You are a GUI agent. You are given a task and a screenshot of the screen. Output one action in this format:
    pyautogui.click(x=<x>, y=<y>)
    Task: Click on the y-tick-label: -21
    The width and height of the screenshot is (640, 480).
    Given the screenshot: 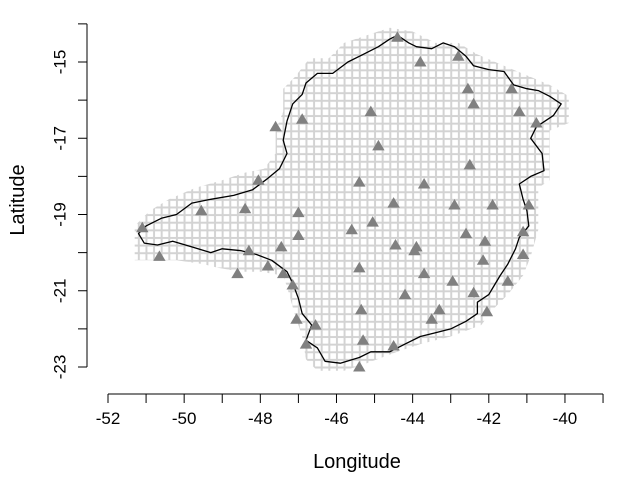 What is the action you would take?
    pyautogui.click(x=59, y=291)
    